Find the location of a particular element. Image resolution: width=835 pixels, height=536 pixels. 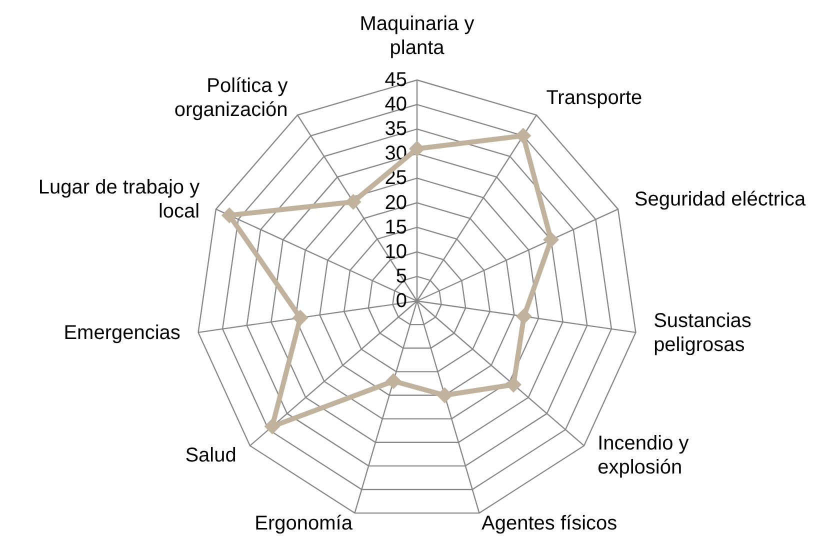

y-tick-label: 15 is located at coordinates (395, 227).